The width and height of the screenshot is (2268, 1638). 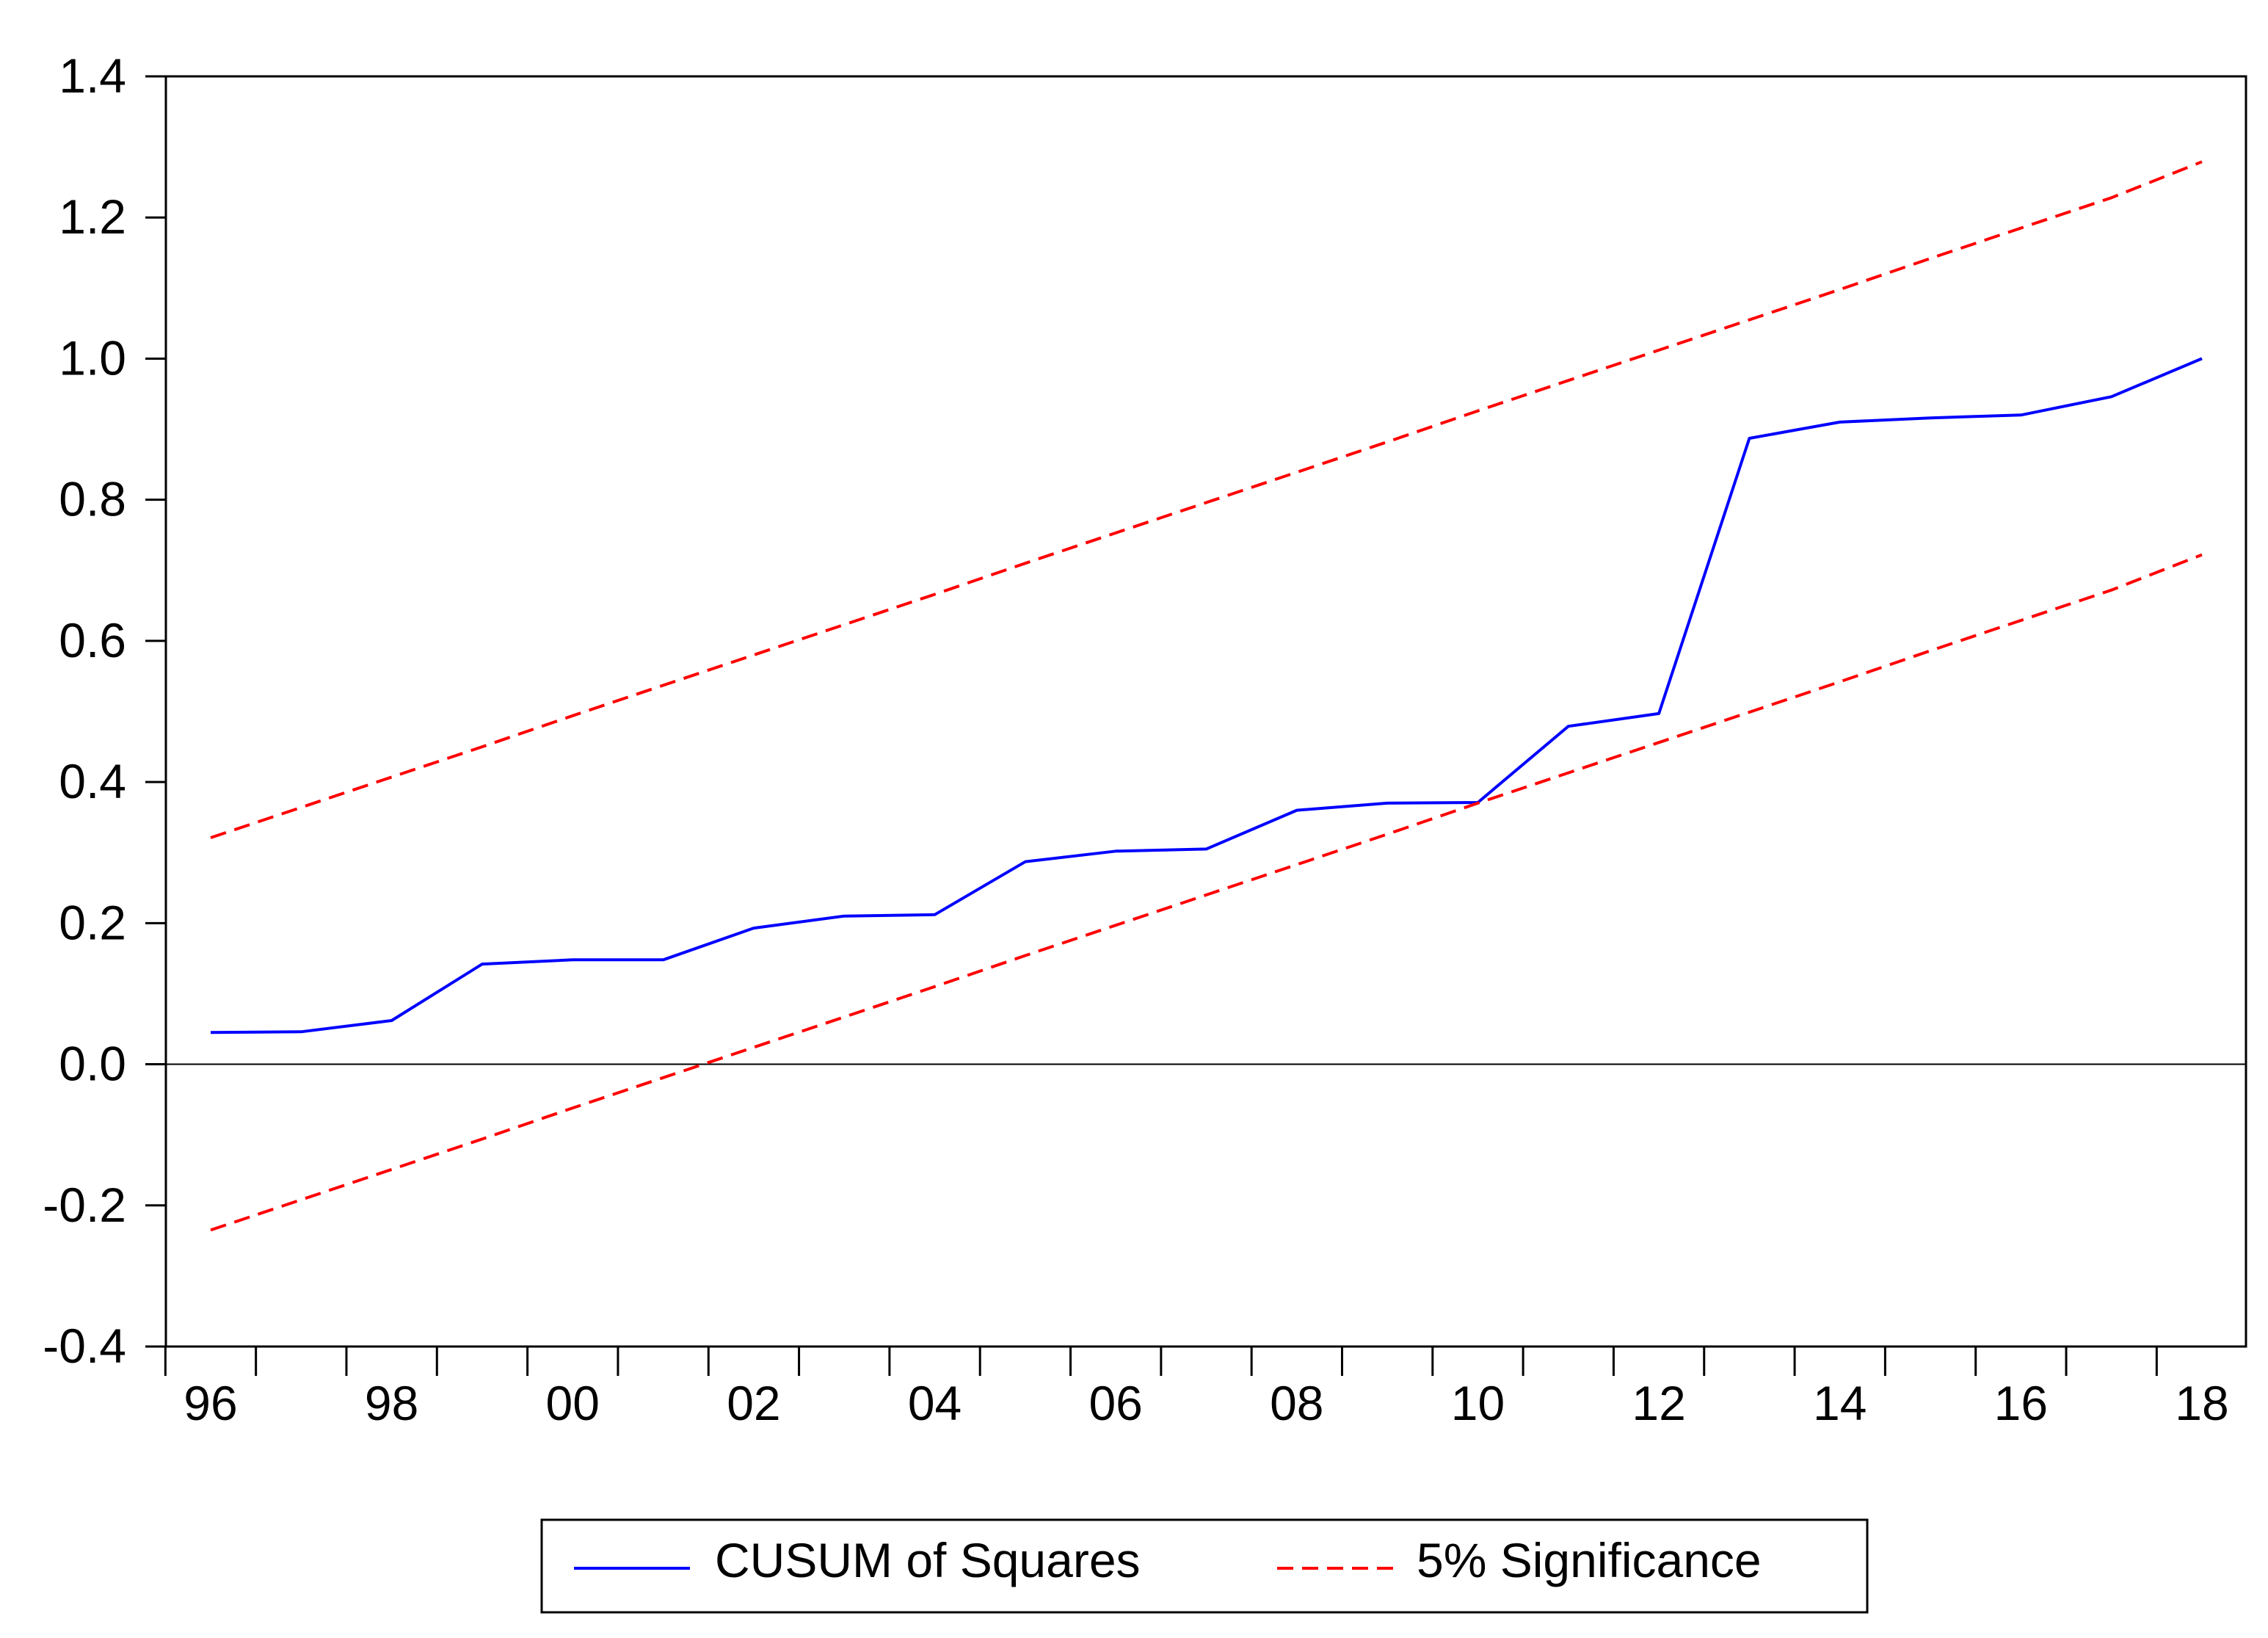 What do you see at coordinates (1840, 1403) in the screenshot?
I see `x-tick-label: 14` at bounding box center [1840, 1403].